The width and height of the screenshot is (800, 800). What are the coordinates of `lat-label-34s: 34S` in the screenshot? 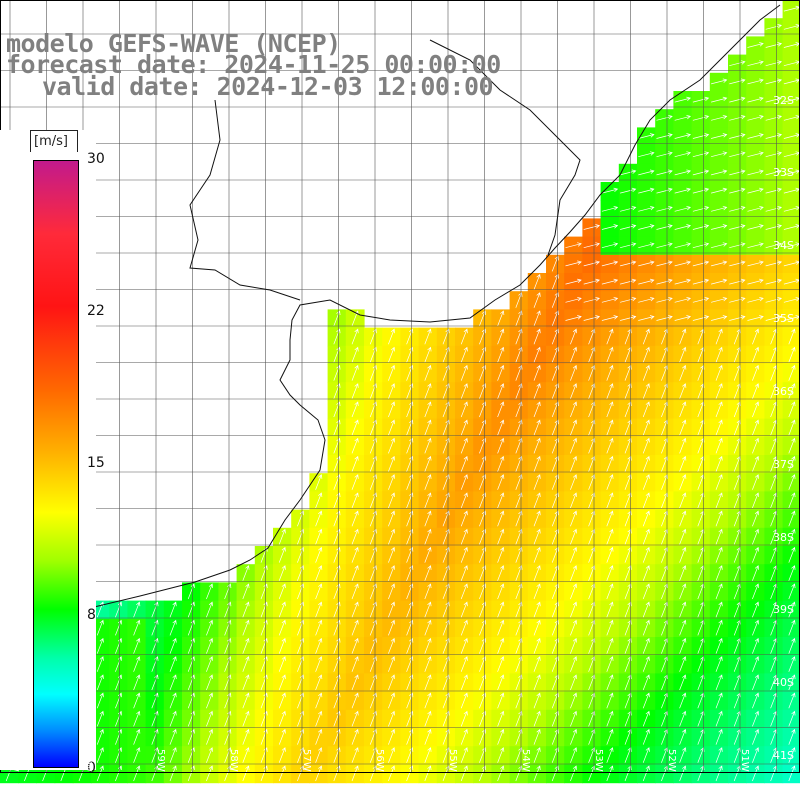 It's located at (783, 245).